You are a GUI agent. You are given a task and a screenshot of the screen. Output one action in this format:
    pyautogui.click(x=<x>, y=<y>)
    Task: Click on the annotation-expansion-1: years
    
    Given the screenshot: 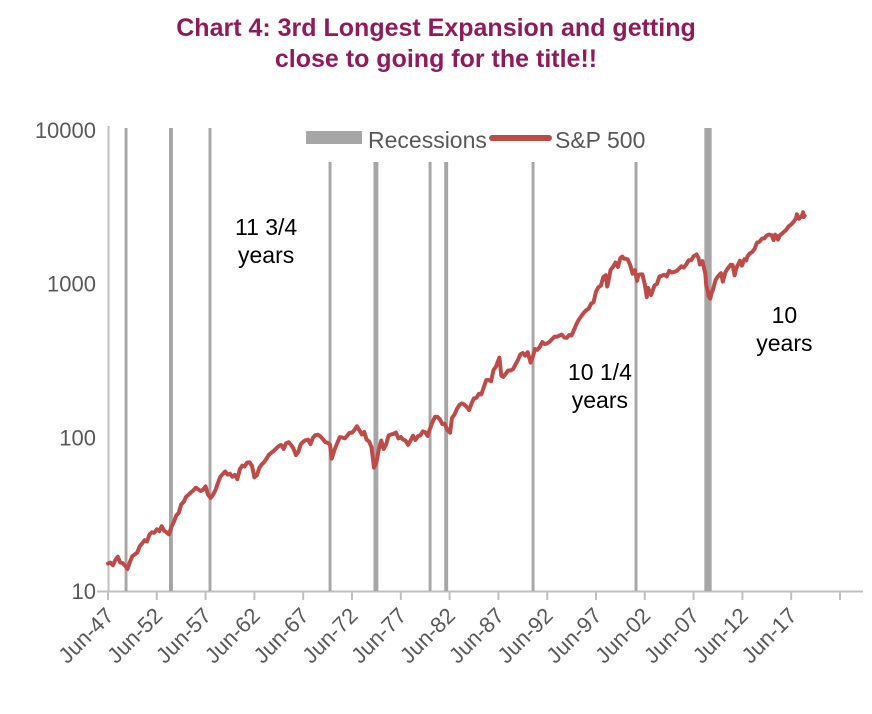 What is the action you would take?
    pyautogui.click(x=266, y=255)
    